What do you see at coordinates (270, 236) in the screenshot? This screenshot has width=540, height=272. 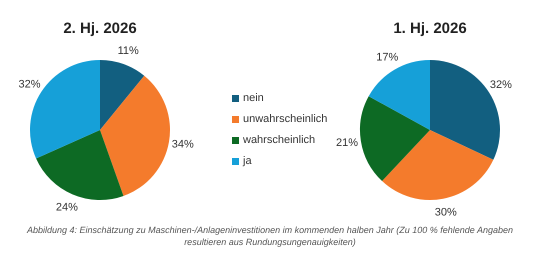 I see `text: Abbildung 4: Einschätzung zu Maschinen-/Anlageninvestitionen im kommenden halben Jahr (Zu 100 % fehlende Angaben resultieren aus Rundungsungenauigkeiten)` at bounding box center [270, 236].